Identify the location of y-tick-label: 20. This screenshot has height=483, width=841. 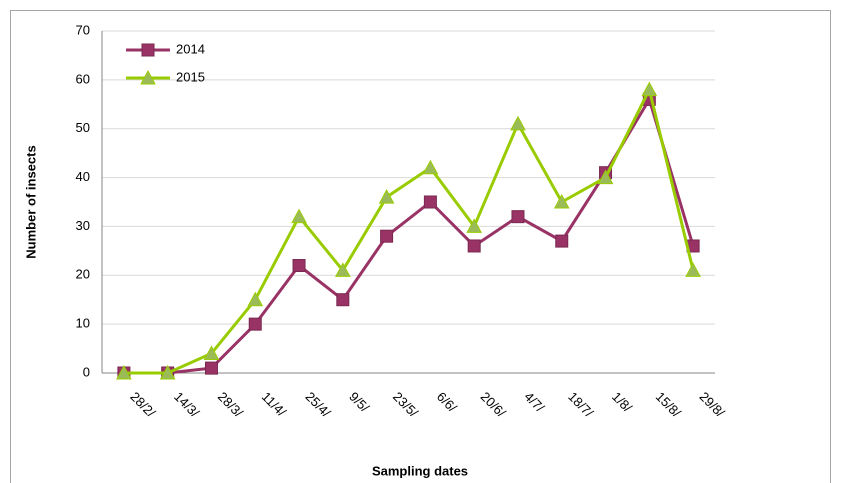
(83, 274).